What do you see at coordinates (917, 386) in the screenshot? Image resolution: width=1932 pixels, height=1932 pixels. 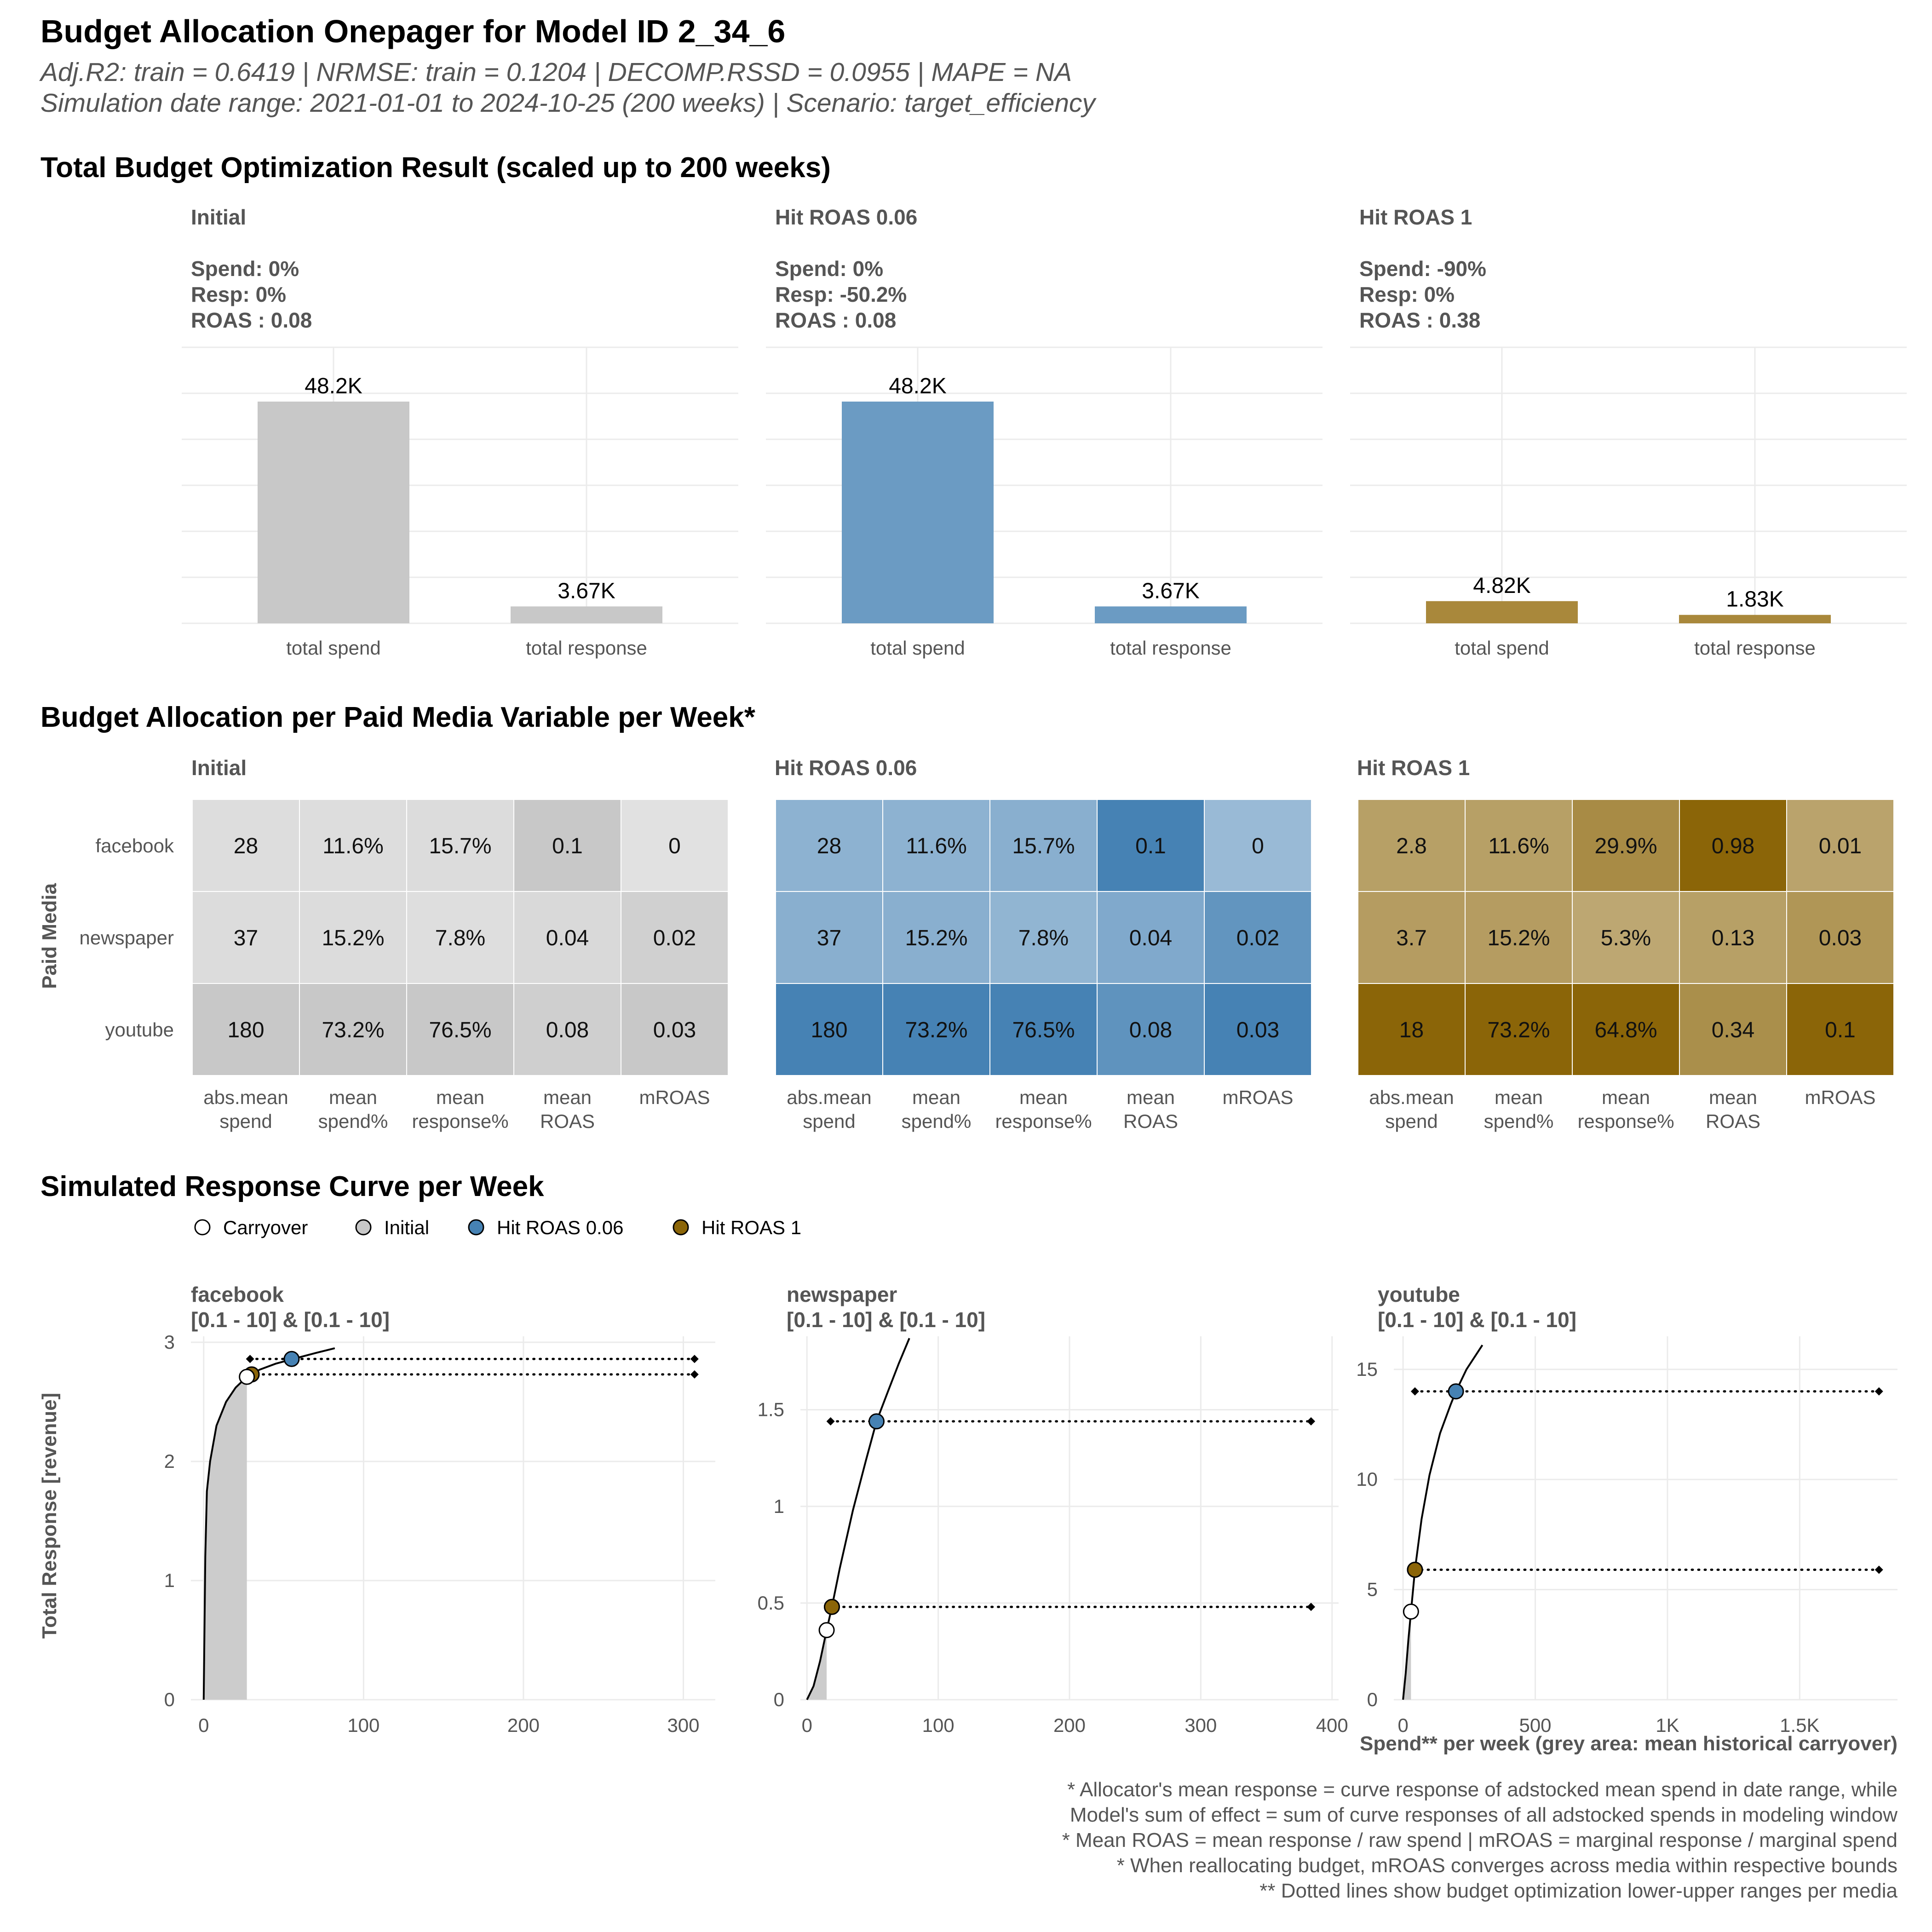 I see `bar-value-label: 48.2K` at bounding box center [917, 386].